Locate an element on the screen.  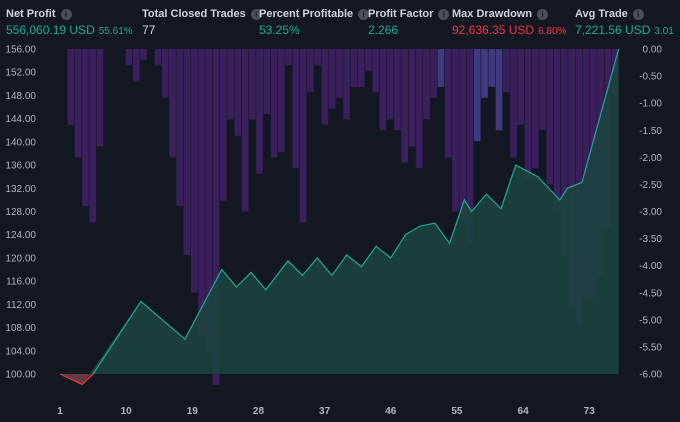
stat-label: Profit Factor is located at coordinates (401, 14).